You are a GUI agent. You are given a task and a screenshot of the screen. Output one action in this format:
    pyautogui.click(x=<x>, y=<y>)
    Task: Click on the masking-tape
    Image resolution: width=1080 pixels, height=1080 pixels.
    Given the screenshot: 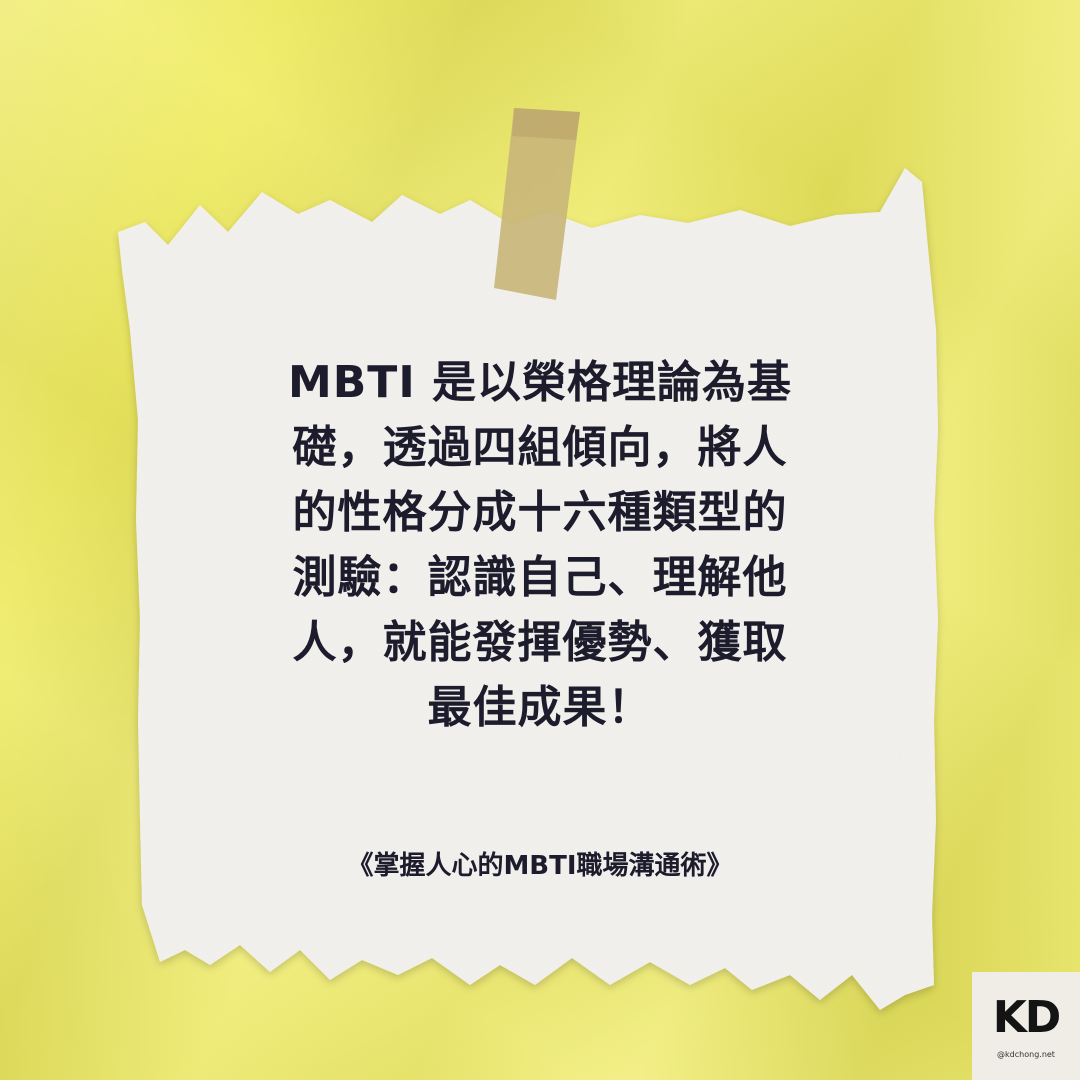 What is the action you would take?
    pyautogui.click(x=537, y=204)
    